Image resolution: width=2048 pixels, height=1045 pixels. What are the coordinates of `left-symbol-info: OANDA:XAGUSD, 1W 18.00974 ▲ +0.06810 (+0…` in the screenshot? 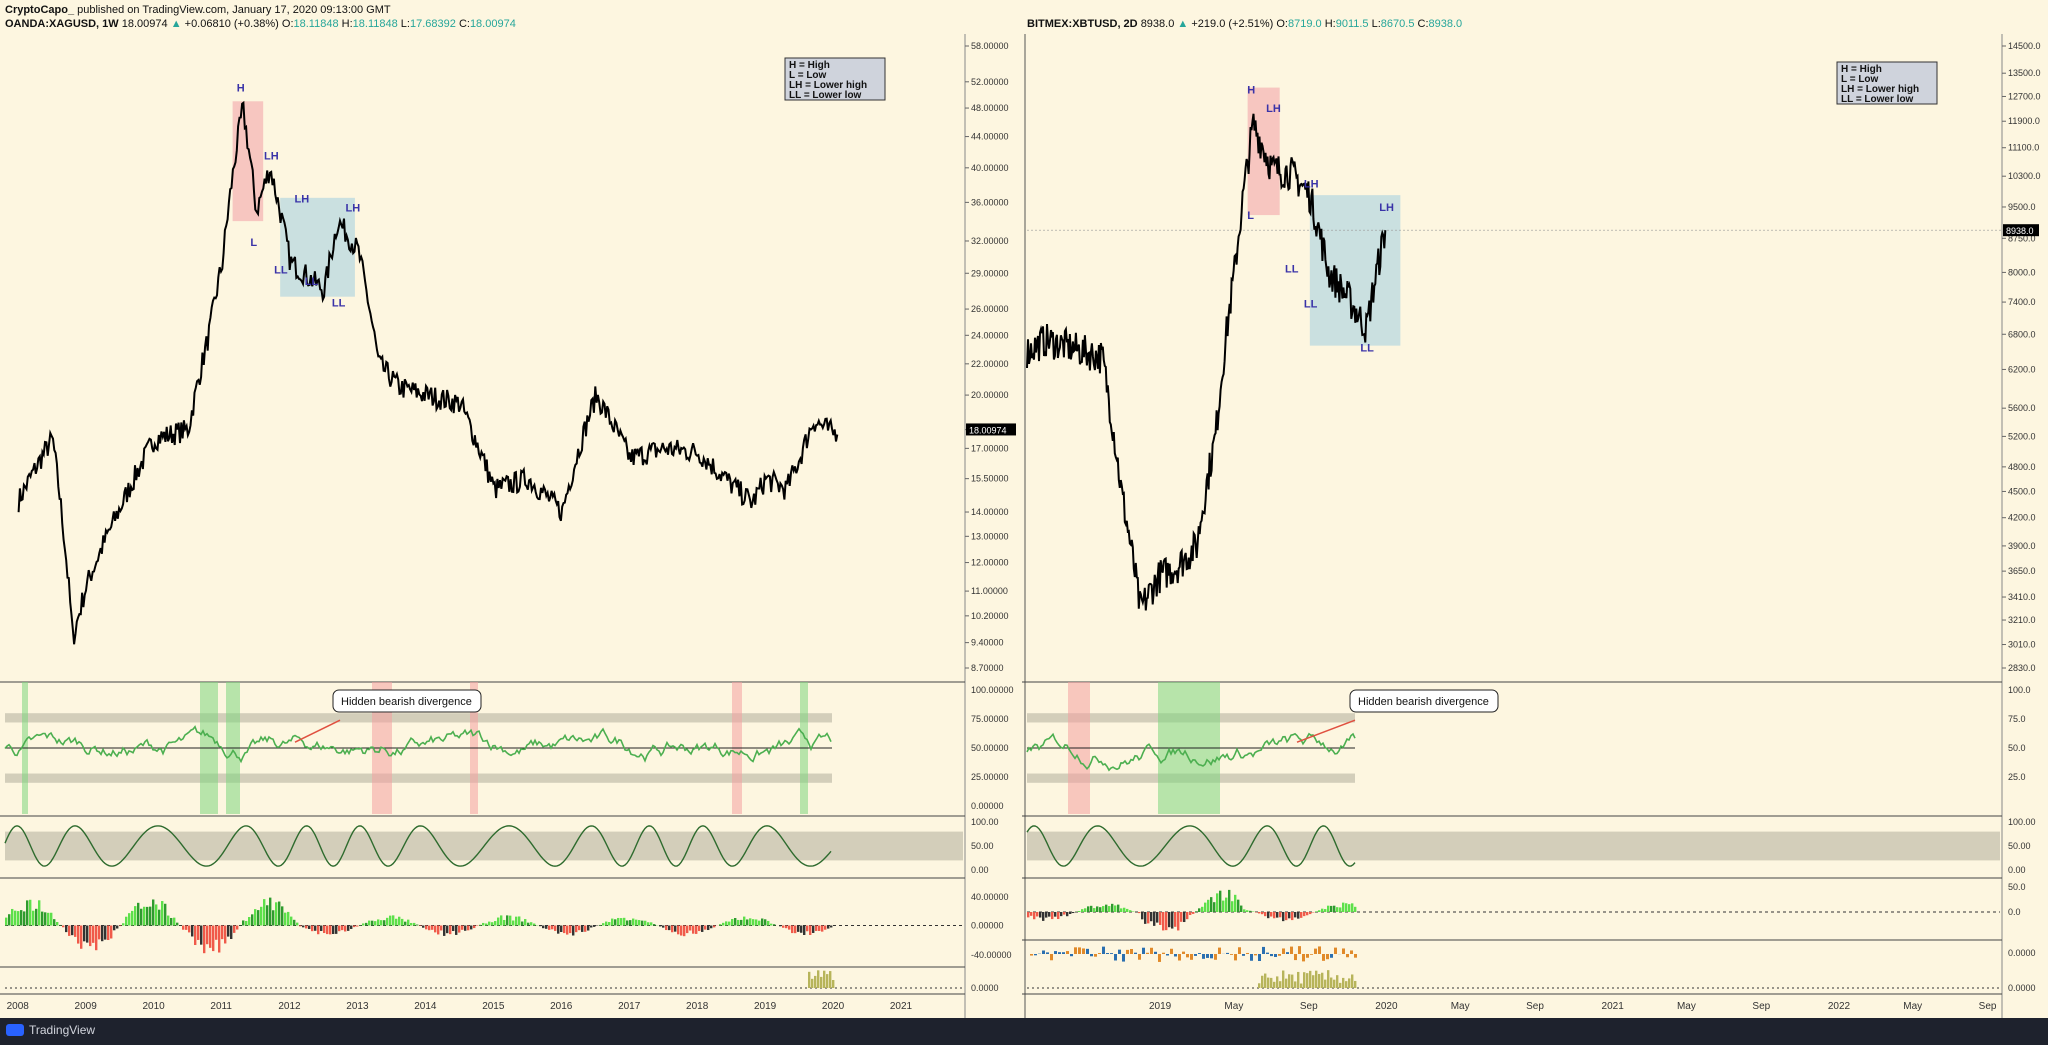 It's located at (260, 24).